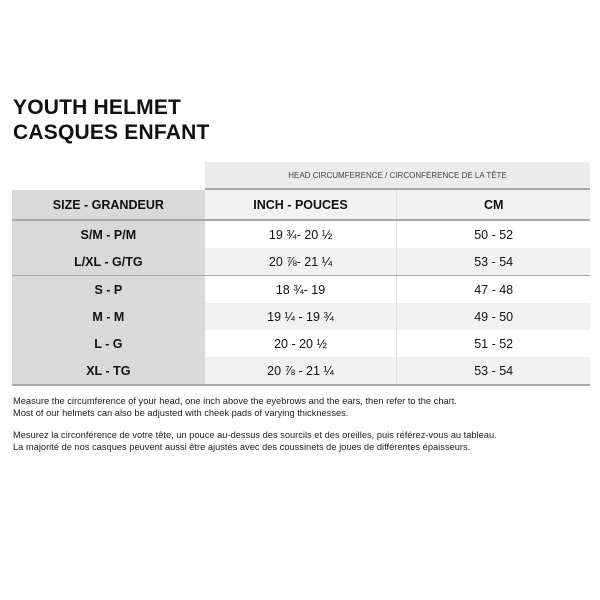 The image size is (600, 600). What do you see at coordinates (111, 120) in the screenshot?
I see `page-title: YOUTH HELMET CASQUES ENFANT` at bounding box center [111, 120].